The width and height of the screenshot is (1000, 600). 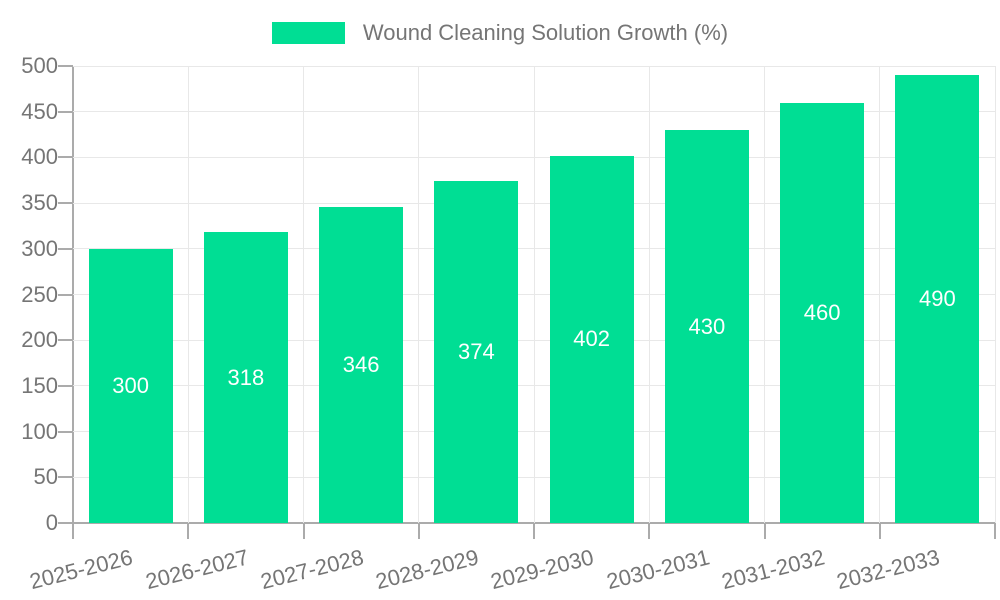 What do you see at coordinates (39, 65) in the screenshot?
I see `y-axis-tick-label: 500` at bounding box center [39, 65].